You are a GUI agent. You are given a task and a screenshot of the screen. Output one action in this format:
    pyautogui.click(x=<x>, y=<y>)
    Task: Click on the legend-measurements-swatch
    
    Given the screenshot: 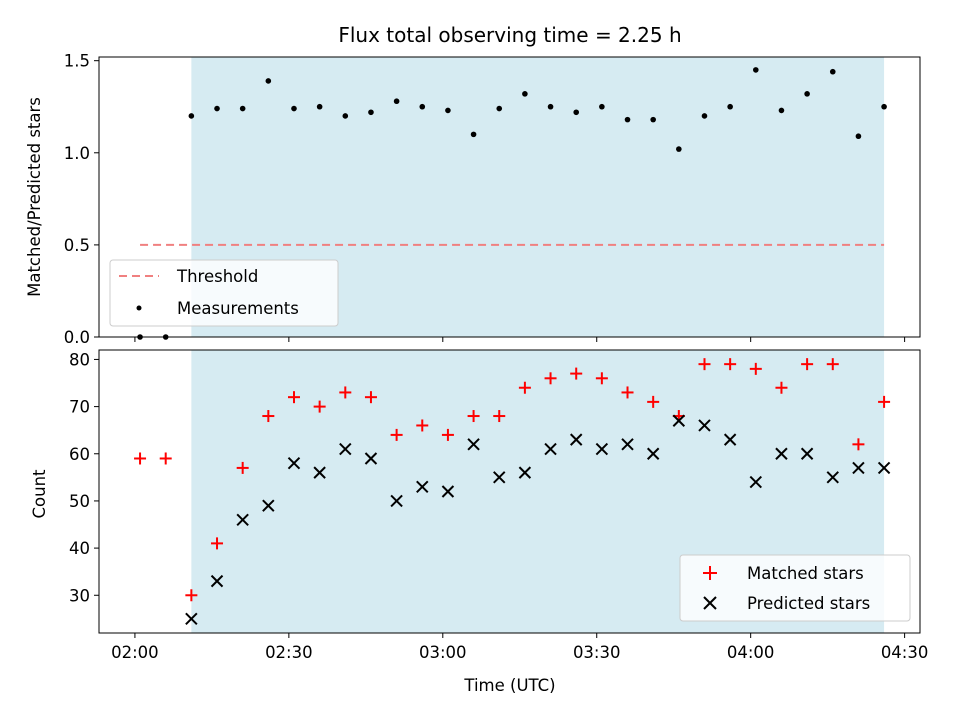 What is the action you would take?
    pyautogui.click(x=139, y=308)
    